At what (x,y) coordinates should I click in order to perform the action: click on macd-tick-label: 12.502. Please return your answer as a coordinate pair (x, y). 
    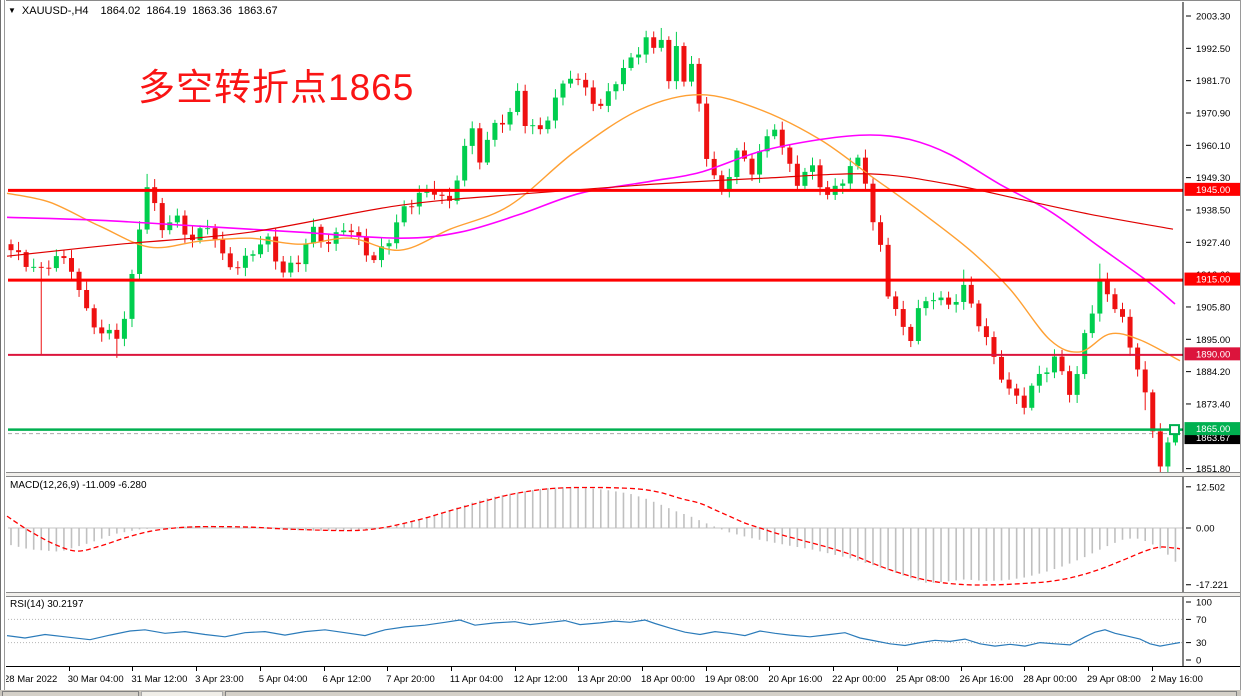
    Looking at the image, I should click on (1210, 487).